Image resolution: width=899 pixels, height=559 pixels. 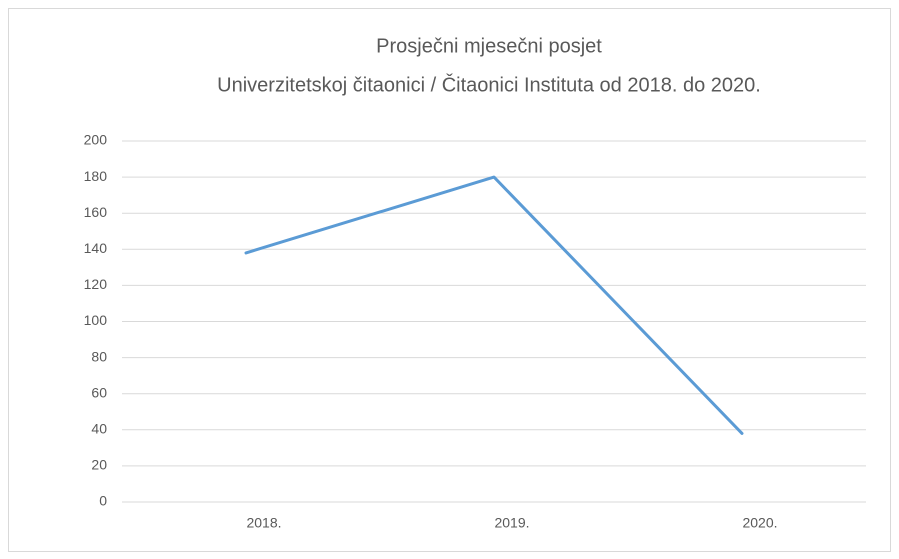 What do you see at coordinates (96, 176) in the screenshot?
I see `y-tick-label: 180` at bounding box center [96, 176].